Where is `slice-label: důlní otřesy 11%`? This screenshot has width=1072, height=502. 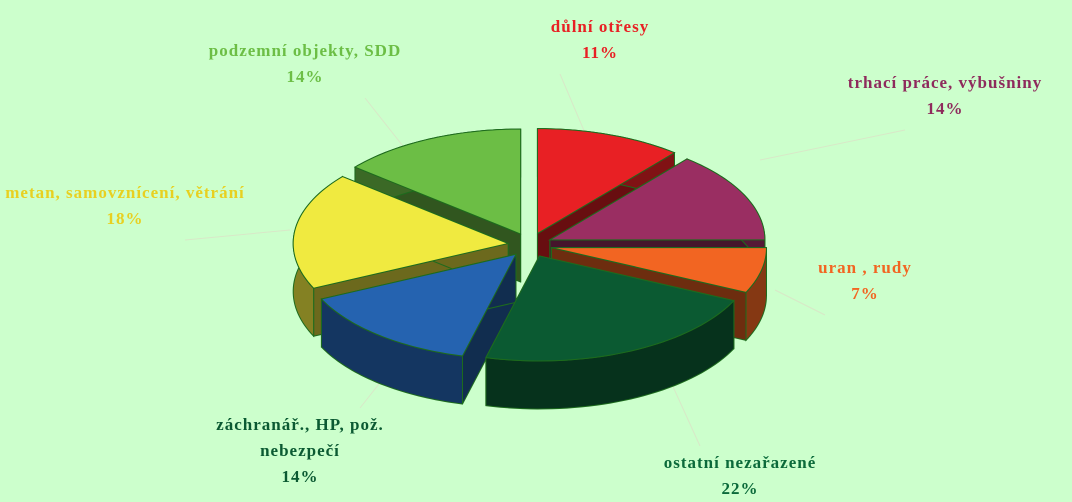 slice-label: důlní otřesy 11% is located at coordinates (600, 40).